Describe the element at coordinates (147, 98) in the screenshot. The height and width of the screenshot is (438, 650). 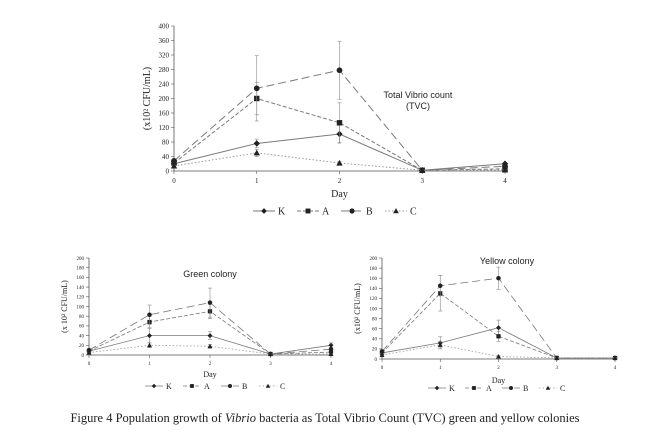
I see `y-axis-label: (x10² CFU/mL)` at that location.